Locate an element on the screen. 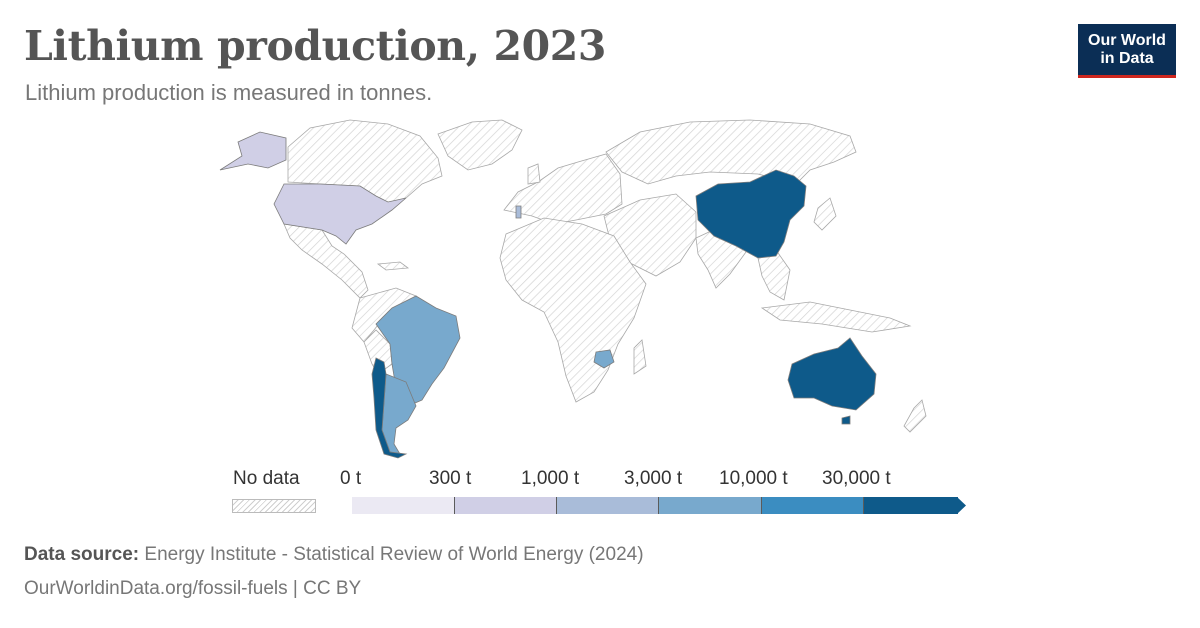 Image resolution: width=1200 pixels, height=628 pixels. legend-tick-1: 300 t is located at coordinates (450, 478).